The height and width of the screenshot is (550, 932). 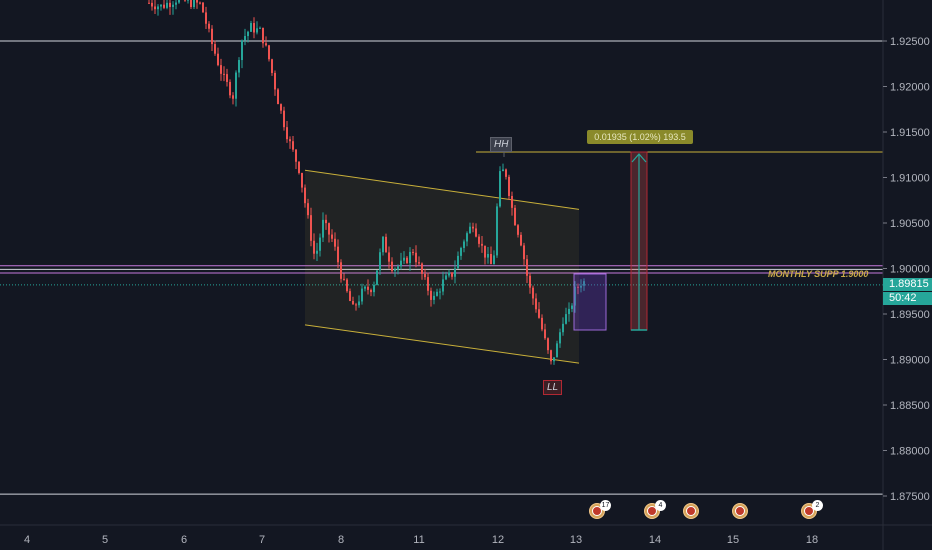 I want to click on time-tick-label: 4, so click(x=27, y=540).